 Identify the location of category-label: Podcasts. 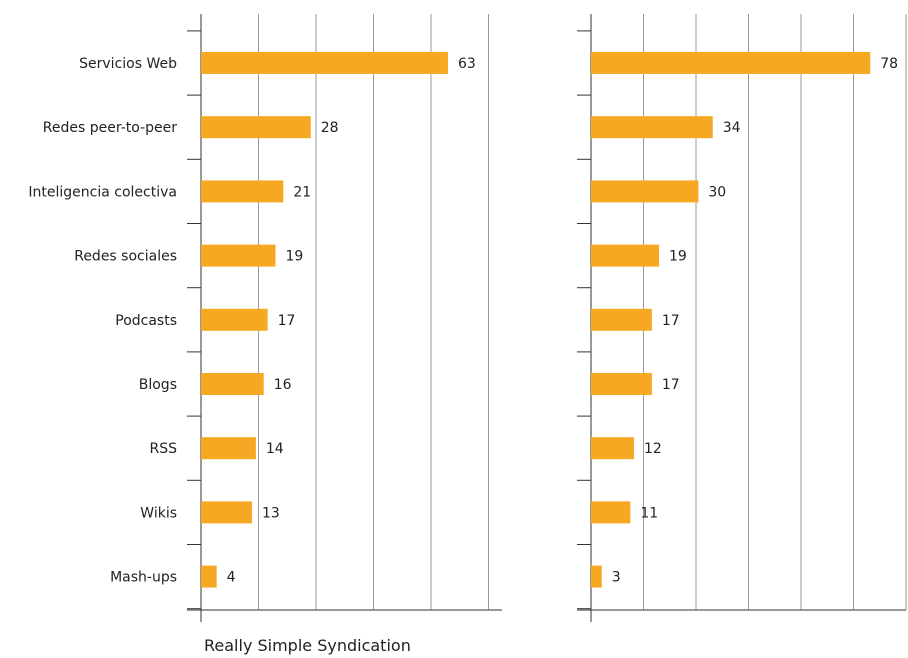
(146, 321).